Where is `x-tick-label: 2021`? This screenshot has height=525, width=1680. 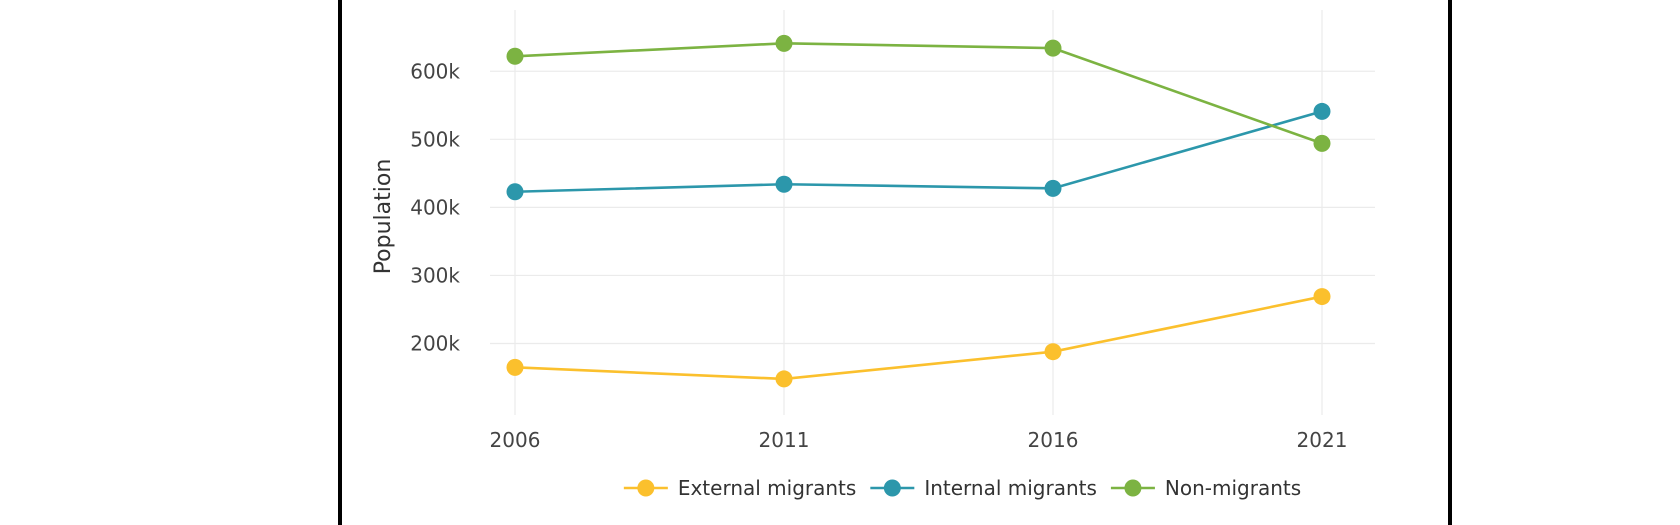 x-tick-label: 2021 is located at coordinates (1322, 440).